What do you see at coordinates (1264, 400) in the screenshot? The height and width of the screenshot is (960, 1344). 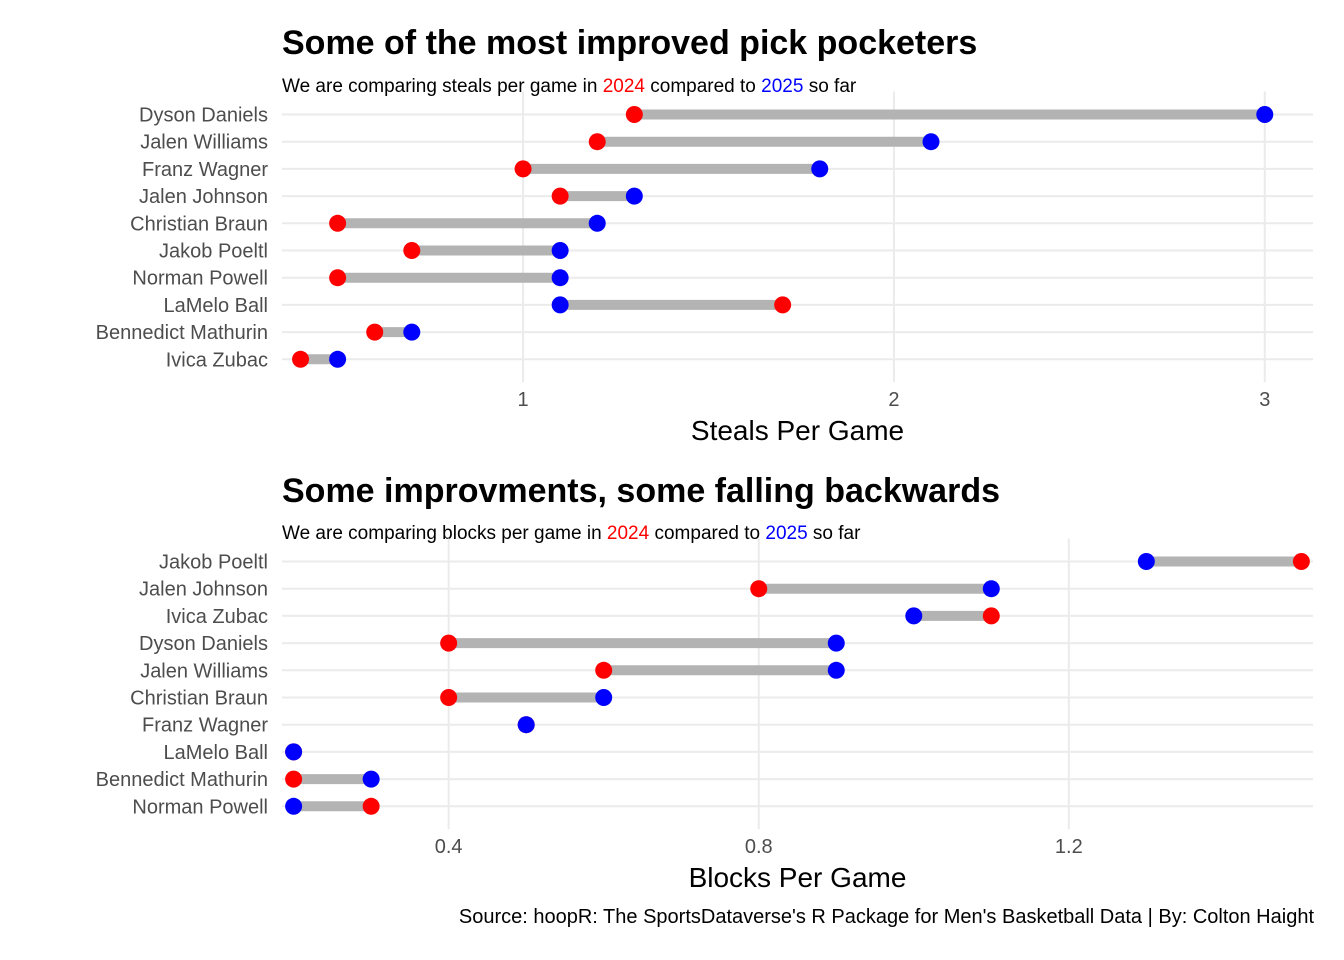 I see `x-tick-label: 3` at bounding box center [1264, 400].